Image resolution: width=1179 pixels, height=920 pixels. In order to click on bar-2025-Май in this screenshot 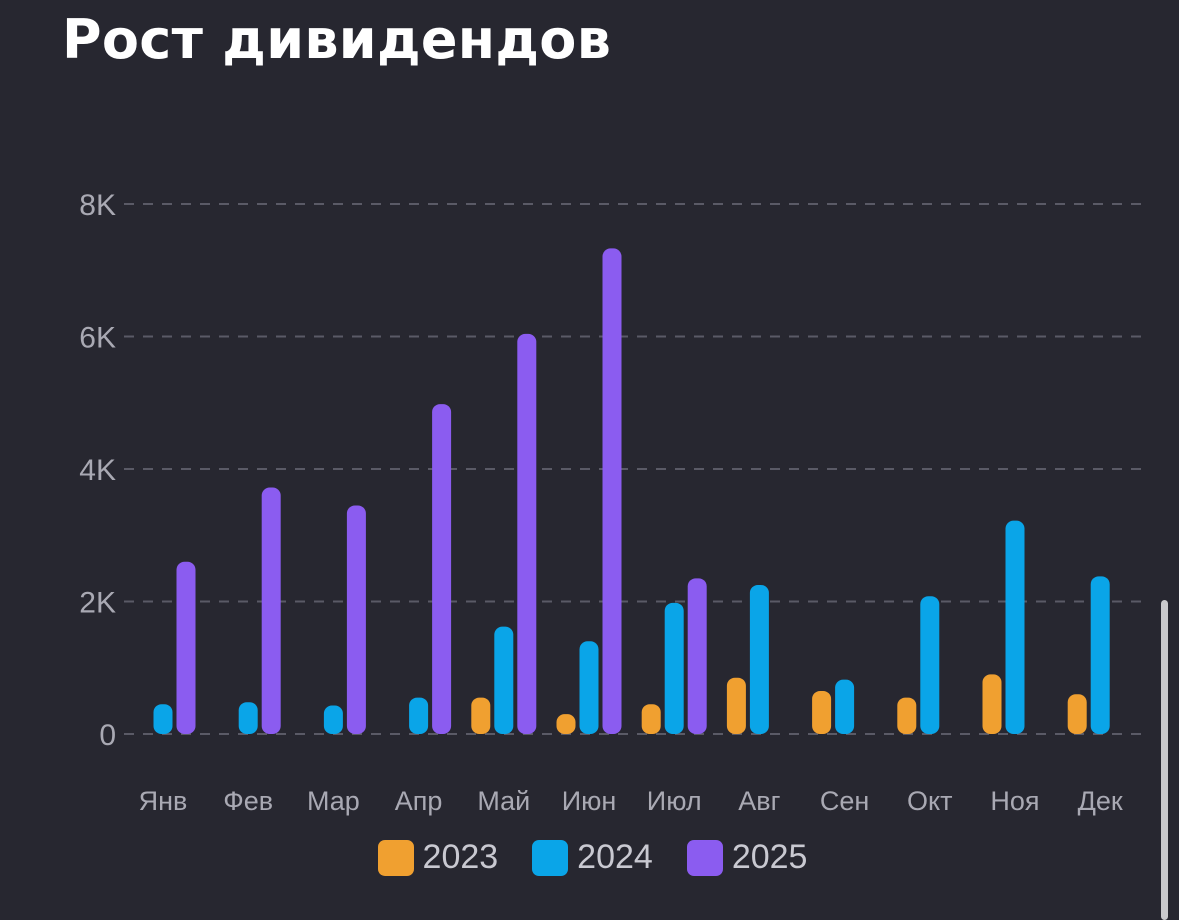, I will do `click(527, 533)`.